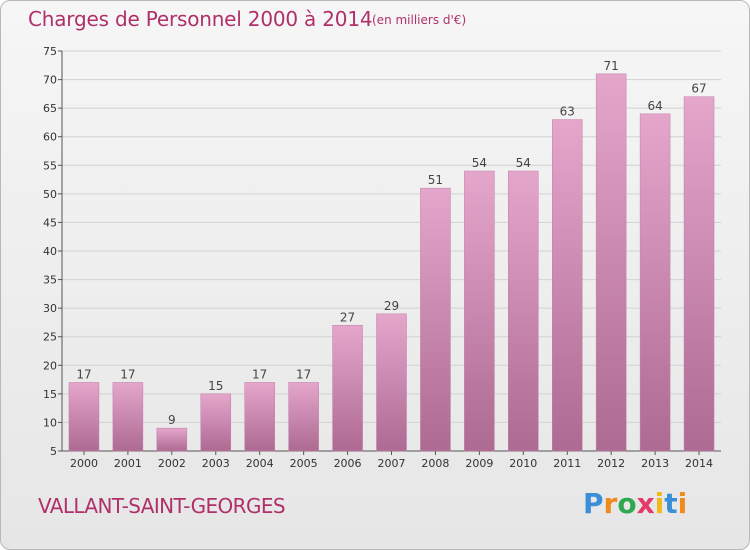 This screenshot has height=550, width=750. Describe the element at coordinates (523, 311) in the screenshot. I see `bar-2010` at that location.